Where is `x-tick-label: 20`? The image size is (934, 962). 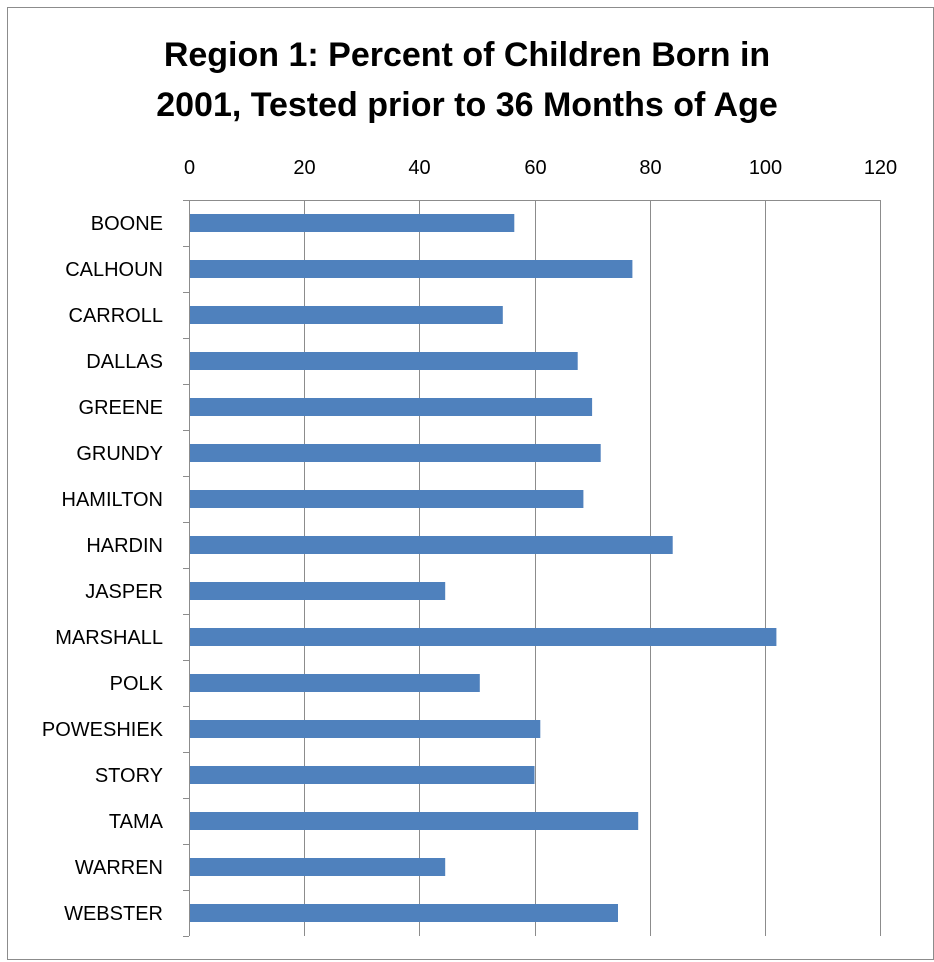 x-tick-label: 20 is located at coordinates (304, 168).